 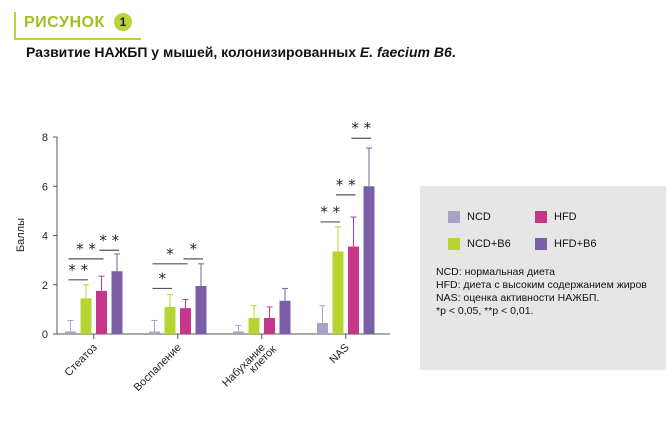 I want to click on legend-item-ncd-b6: NCD+B6, so click(x=479, y=244).